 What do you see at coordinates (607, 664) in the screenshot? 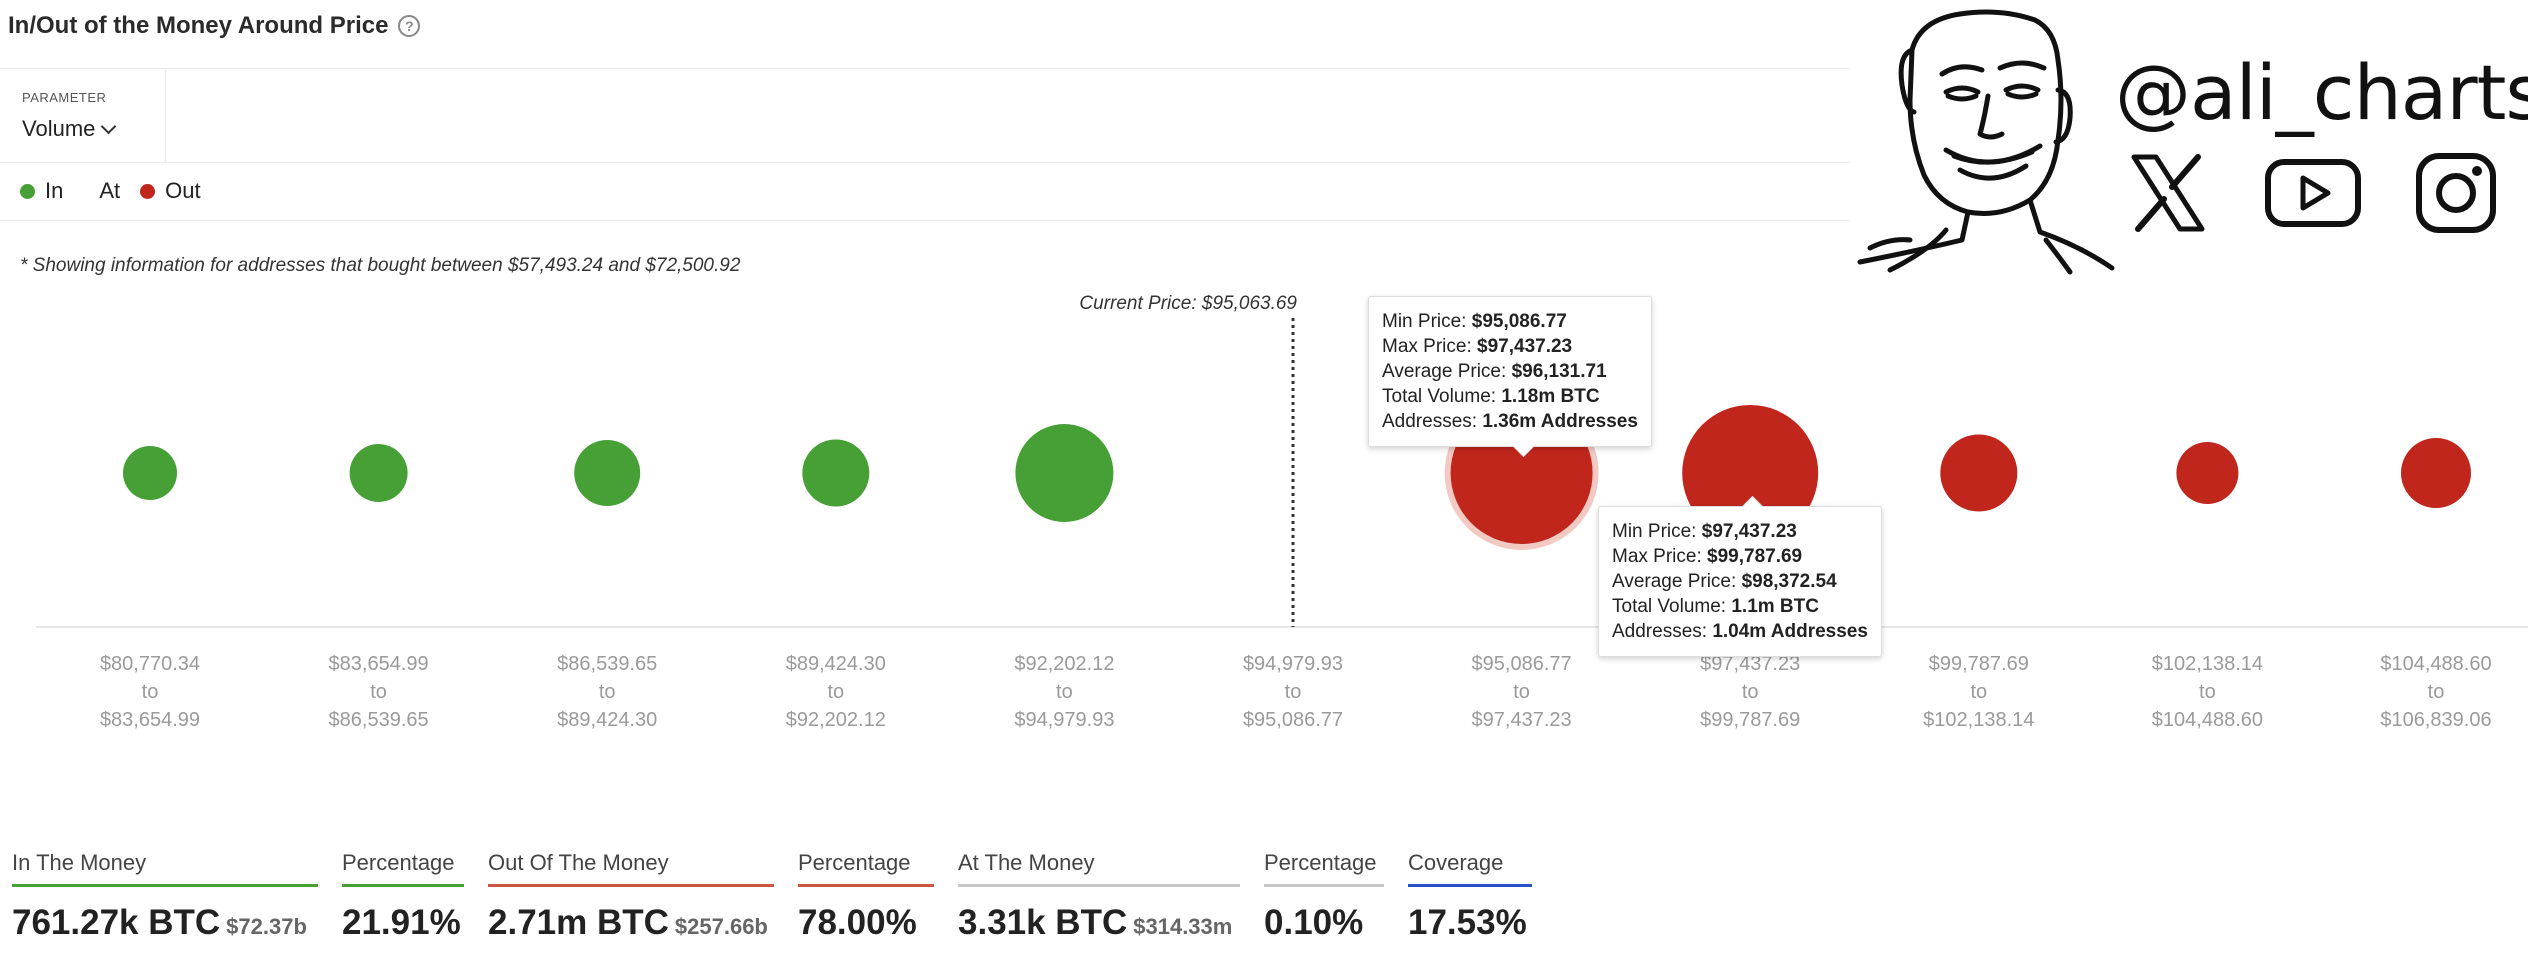
I see `tick-label-from: $86,539.65` at bounding box center [607, 664].